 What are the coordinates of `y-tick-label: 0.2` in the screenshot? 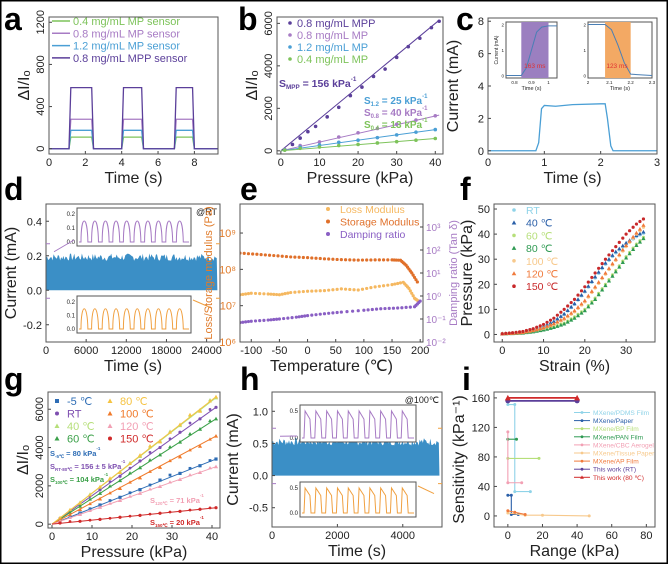 It's located at (34, 257).